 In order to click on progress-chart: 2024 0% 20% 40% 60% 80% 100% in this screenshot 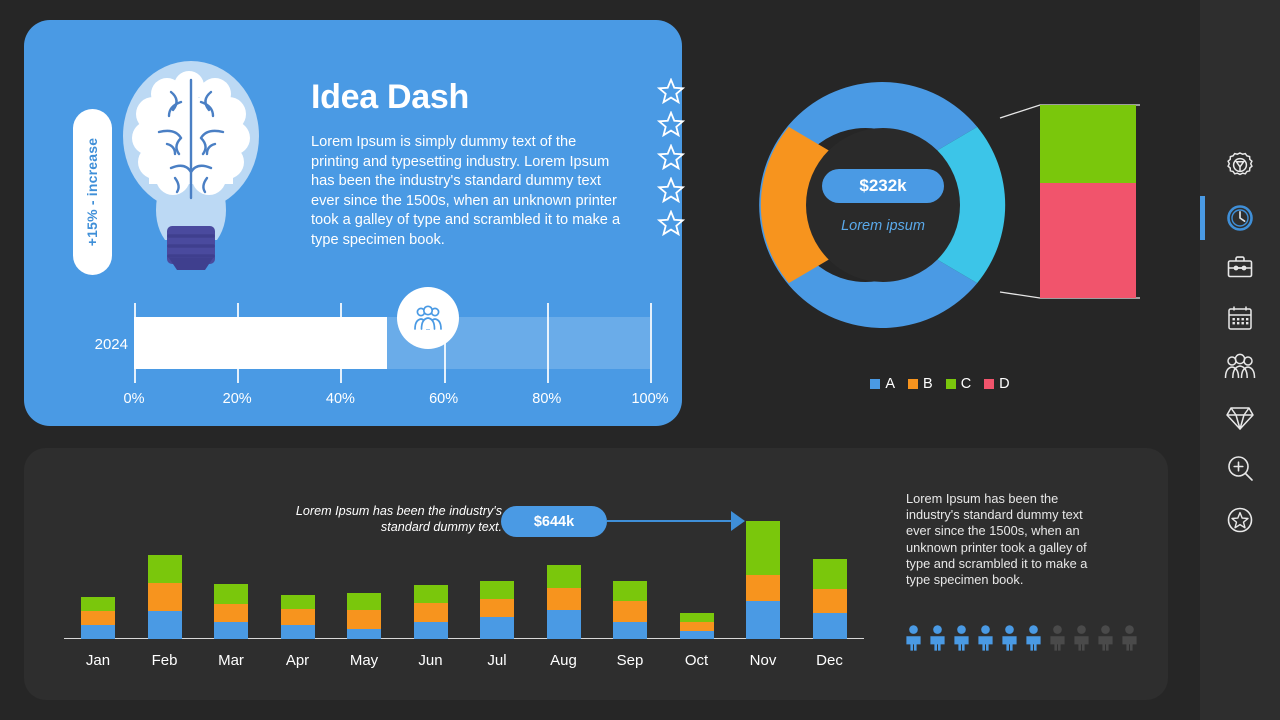, I will do `click(375, 351)`.